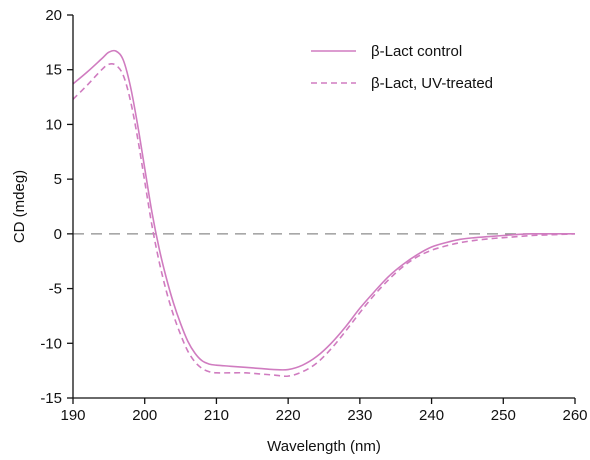 The width and height of the screenshot is (590, 460). What do you see at coordinates (574, 415) in the screenshot?
I see `x-tick-label: 260` at bounding box center [574, 415].